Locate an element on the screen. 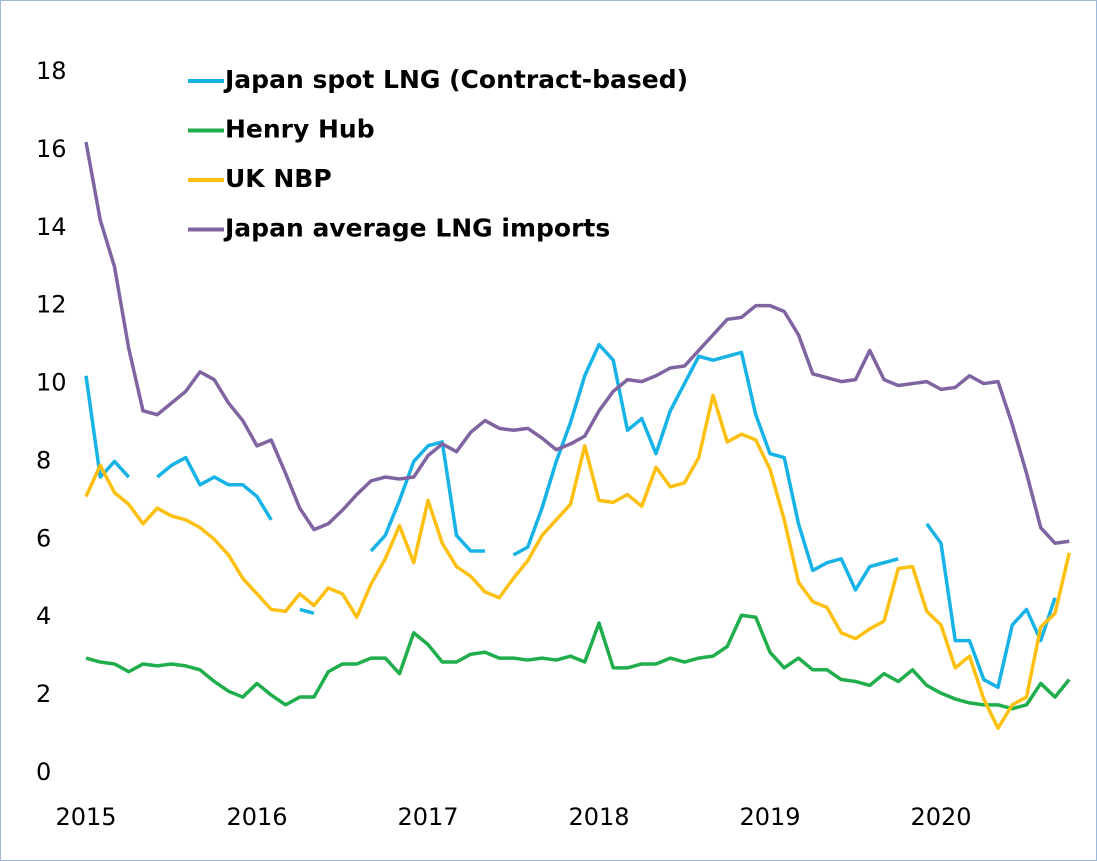 This screenshot has height=861, width=1097. x-tick-label: 2015 is located at coordinates (85, 817).